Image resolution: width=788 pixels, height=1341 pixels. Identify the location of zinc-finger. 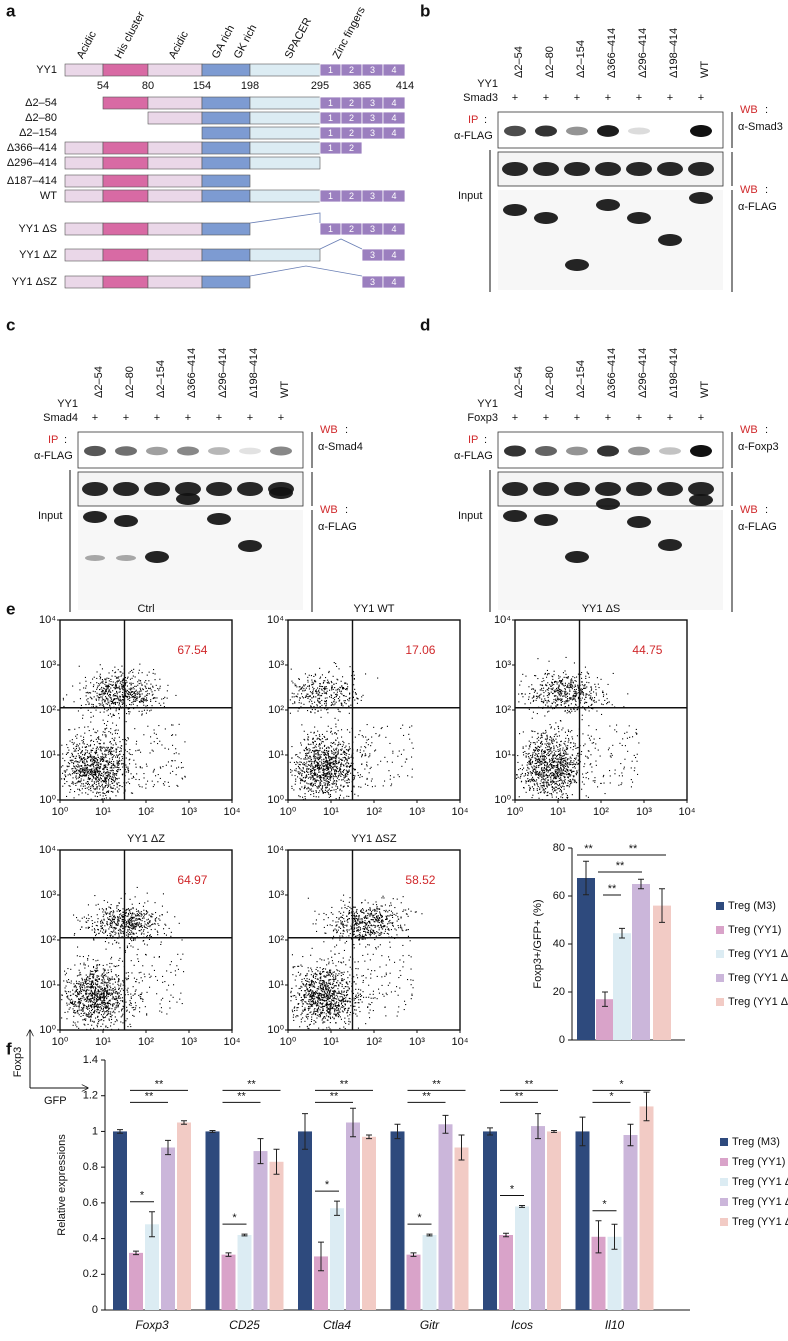
(394, 196).